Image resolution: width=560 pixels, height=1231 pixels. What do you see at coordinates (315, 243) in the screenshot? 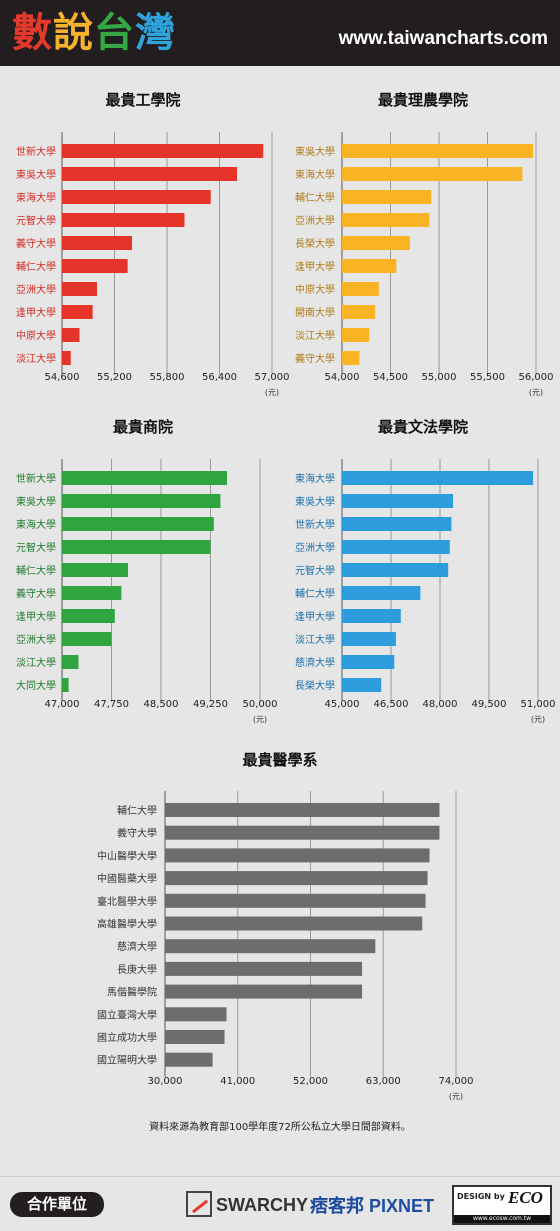
I see `category-label: 長榮大學` at bounding box center [315, 243].